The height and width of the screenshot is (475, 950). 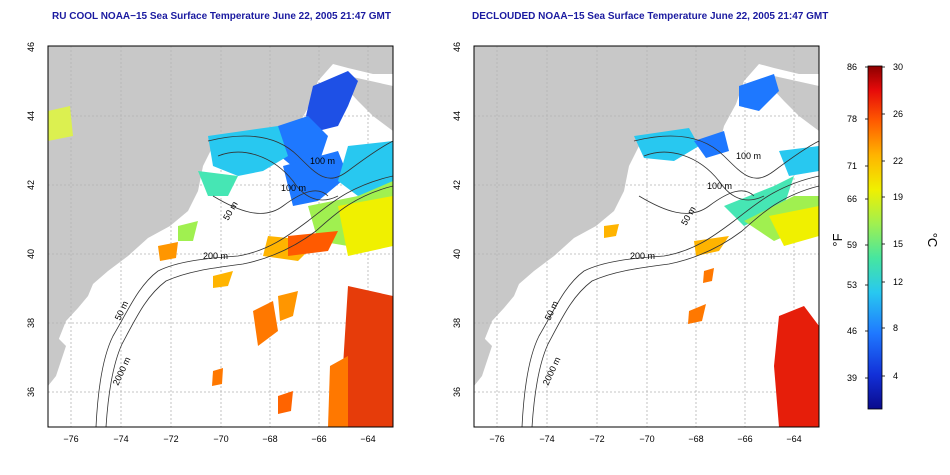 I want to click on c-tick-label: 4, so click(x=895, y=376).